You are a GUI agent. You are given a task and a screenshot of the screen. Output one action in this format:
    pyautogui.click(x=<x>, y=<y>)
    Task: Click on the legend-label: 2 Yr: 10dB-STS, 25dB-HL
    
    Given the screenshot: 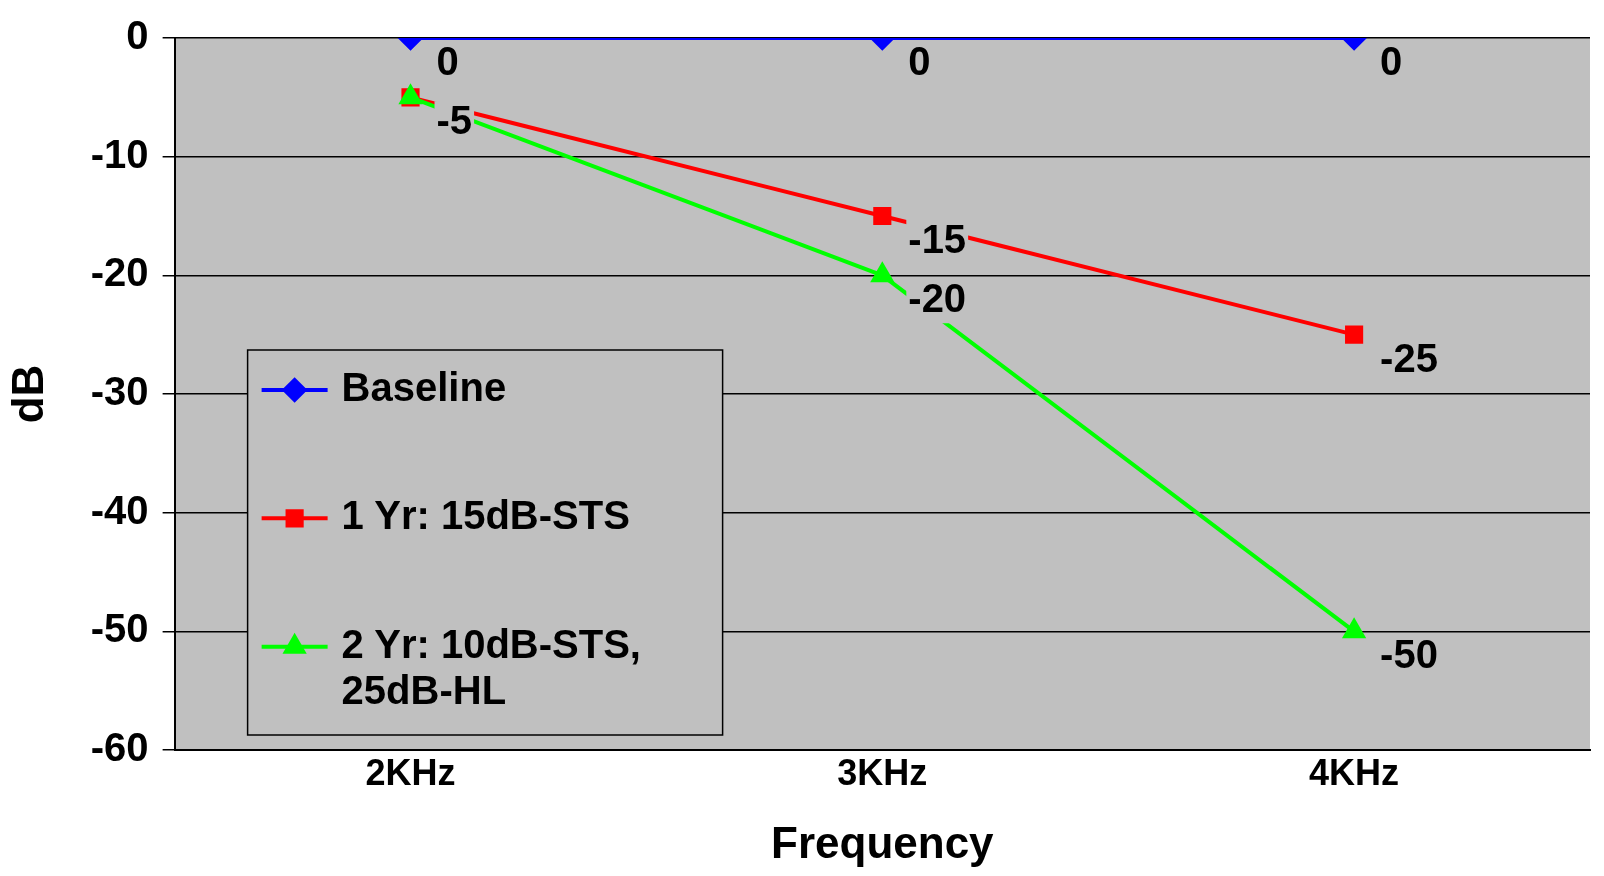 What is the action you would take?
    pyautogui.click(x=491, y=666)
    